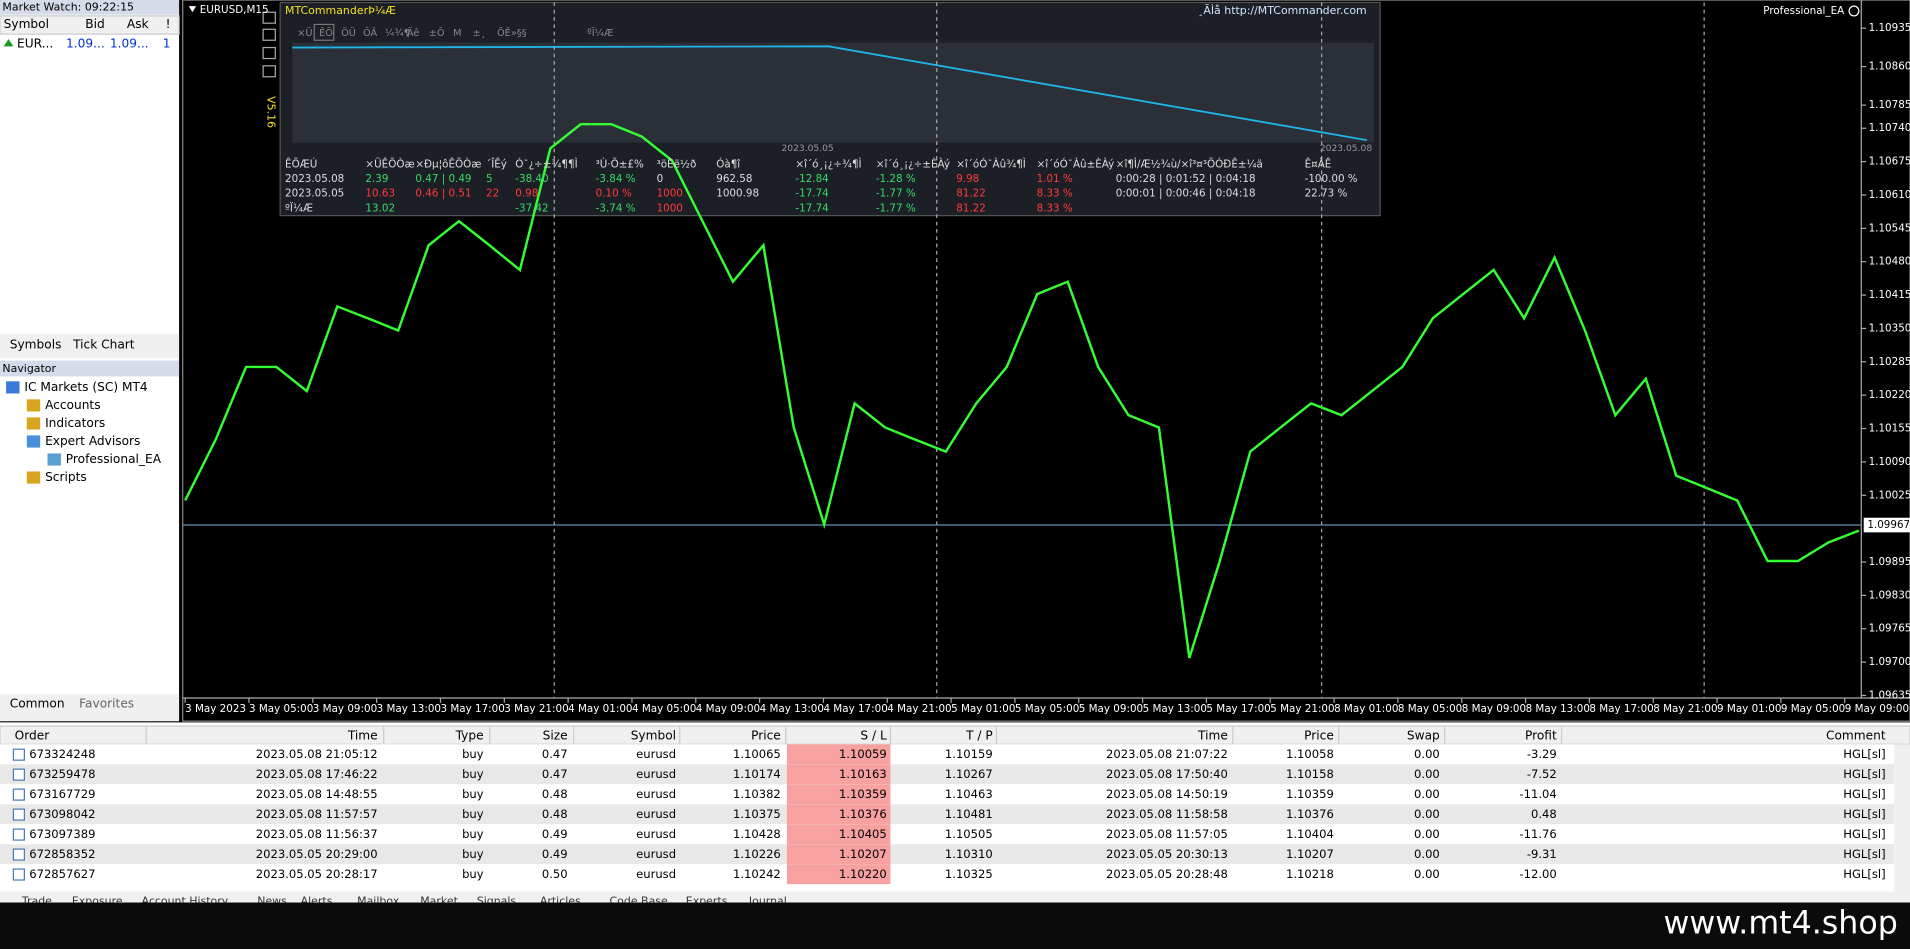 Image resolution: width=1910 pixels, height=949 pixels. Describe the element at coordinates (376, 179) in the screenshot. I see `panel-cell: 2.39` at that location.